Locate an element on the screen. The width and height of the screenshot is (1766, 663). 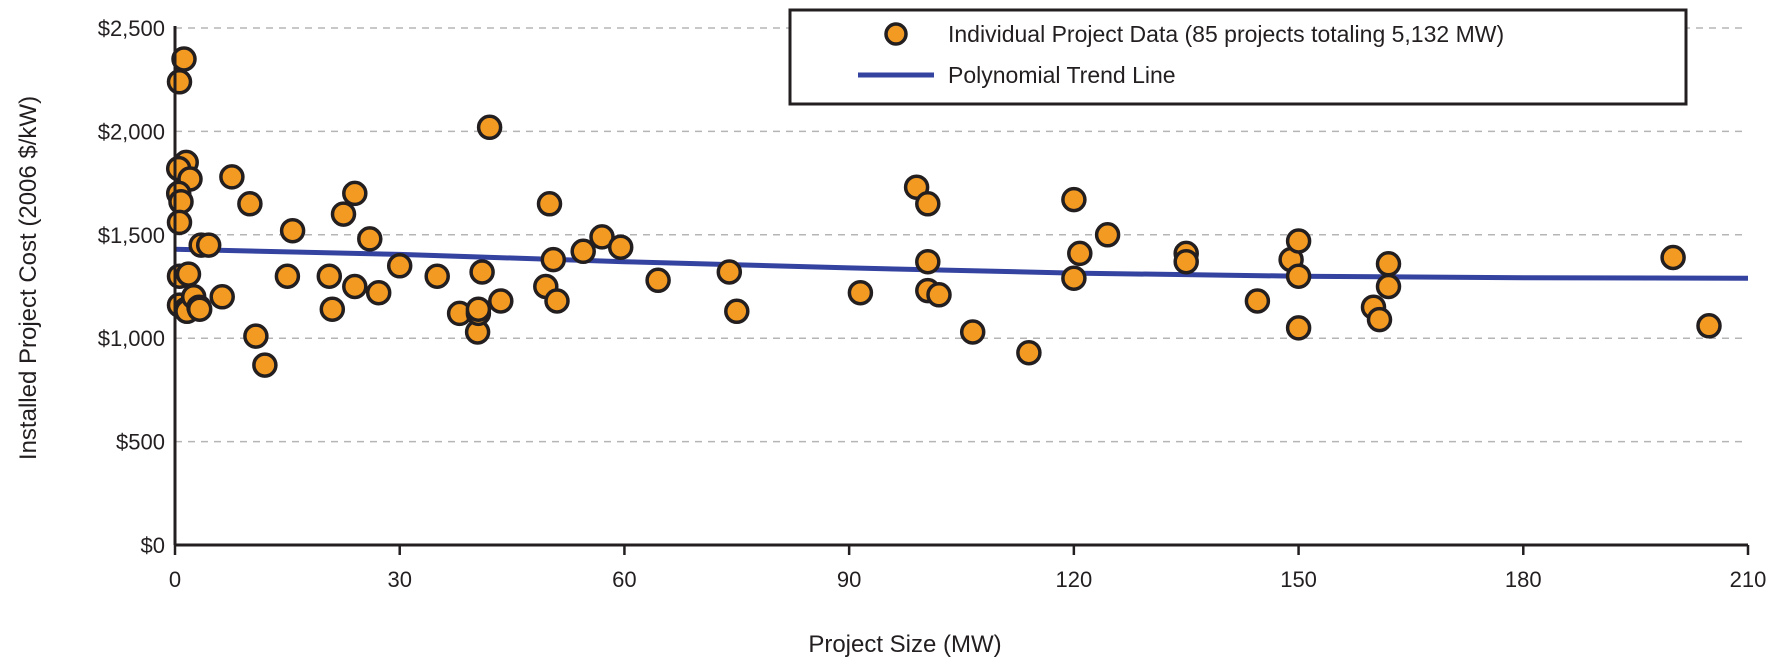
legend-box is located at coordinates (1238, 57).